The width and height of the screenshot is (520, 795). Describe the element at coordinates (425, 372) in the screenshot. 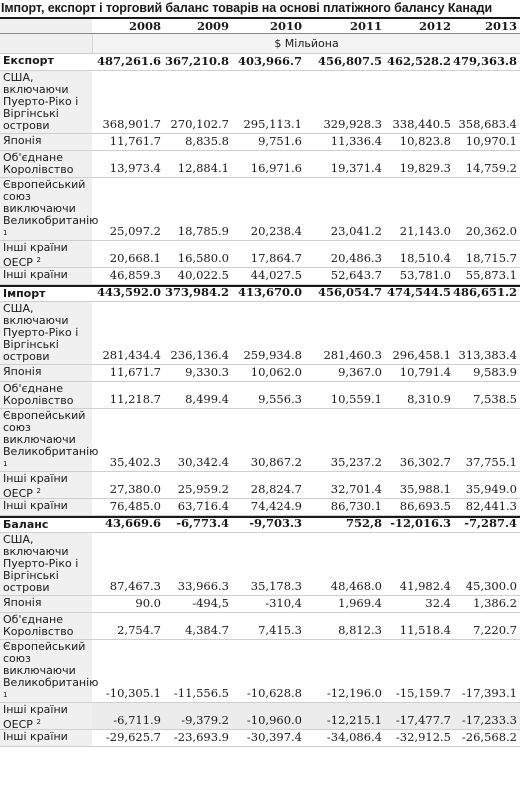

I see `value-cell: 10,791.4` at that location.